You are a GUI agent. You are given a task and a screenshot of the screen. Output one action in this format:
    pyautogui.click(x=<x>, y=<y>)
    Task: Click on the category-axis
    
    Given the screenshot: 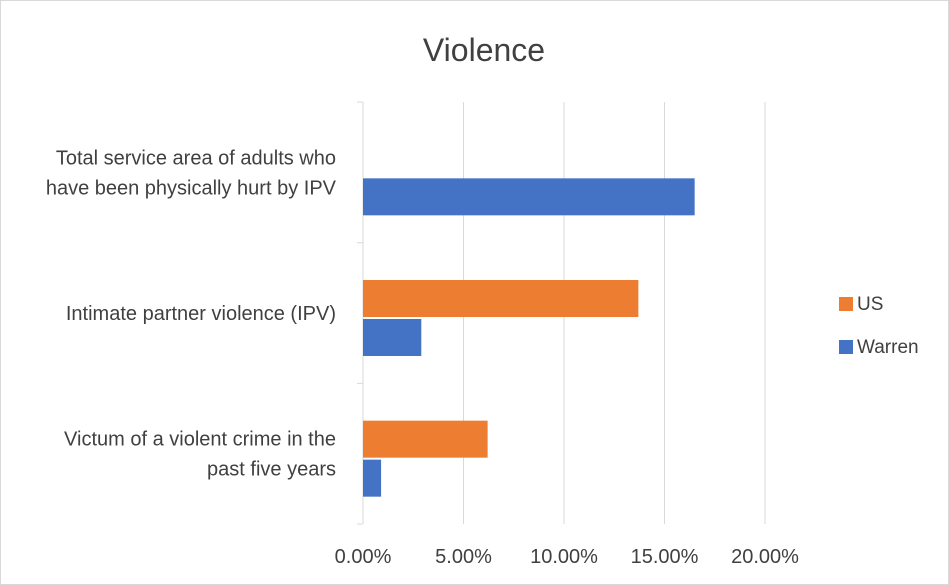 What is the action you would take?
    pyautogui.click(x=360, y=313)
    